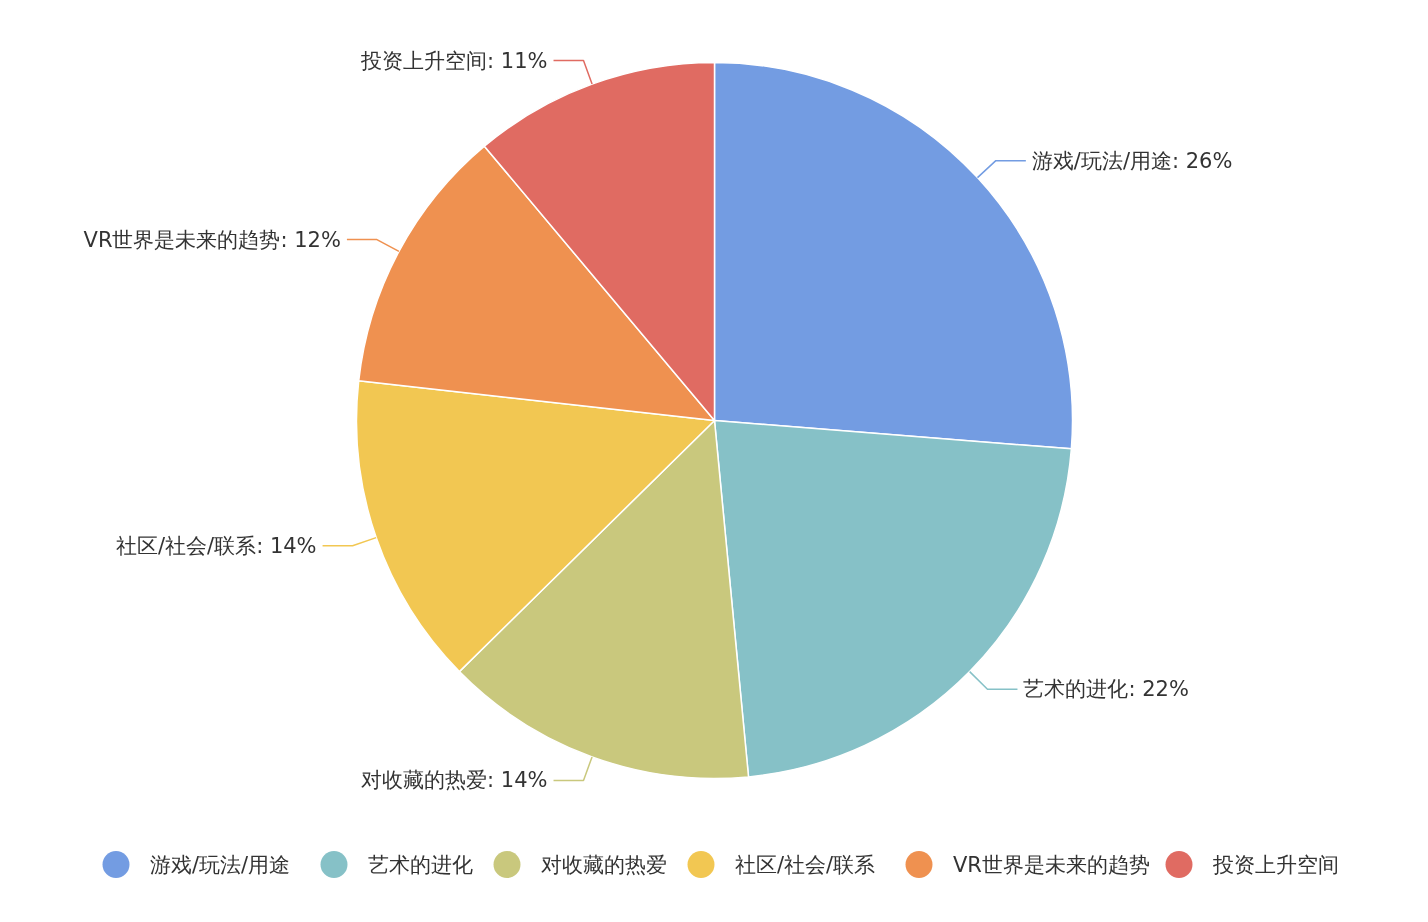  Describe the element at coordinates (1132, 160) in the screenshot. I see `data-label: 游戏/玩法/用途: 26%` at that location.